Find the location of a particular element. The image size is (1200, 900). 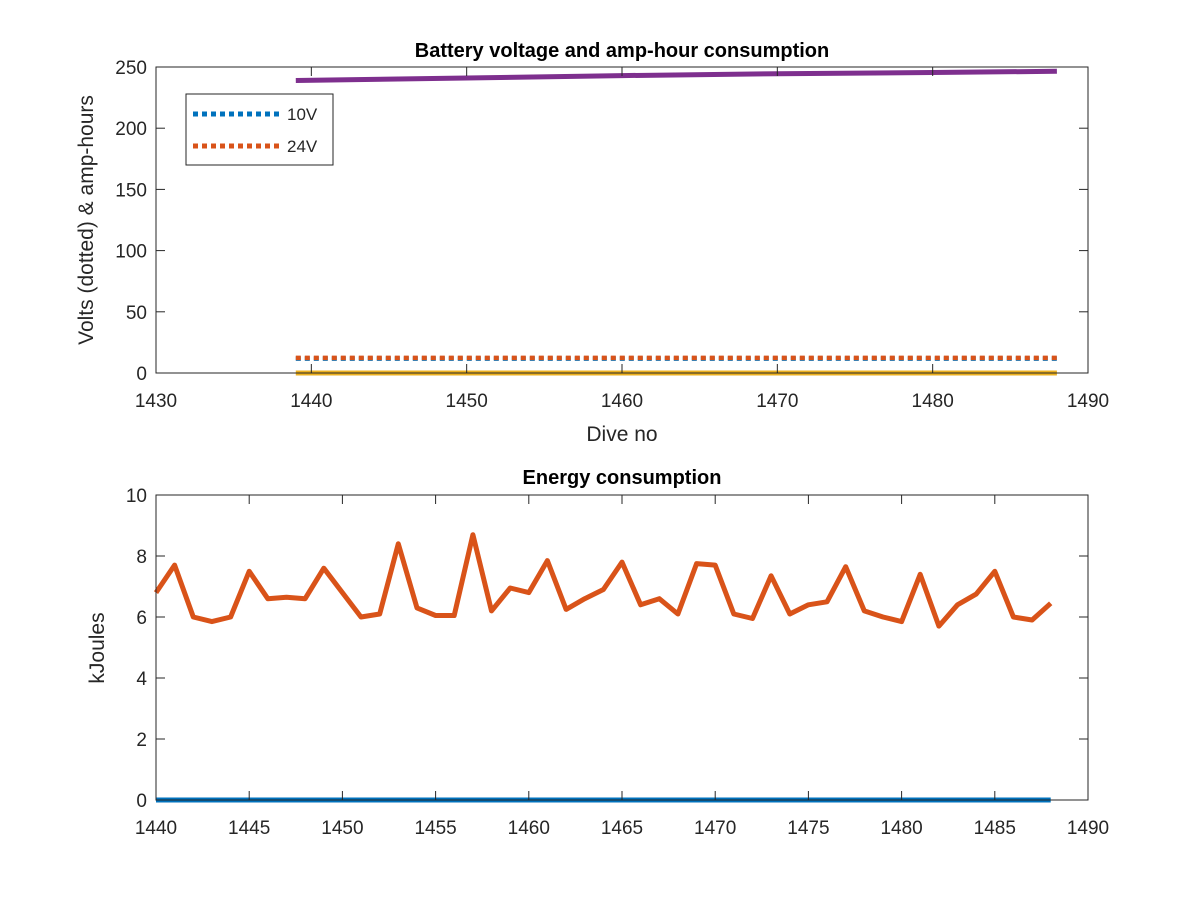

energy-y-tick-label: 6 is located at coordinates (141, 618).